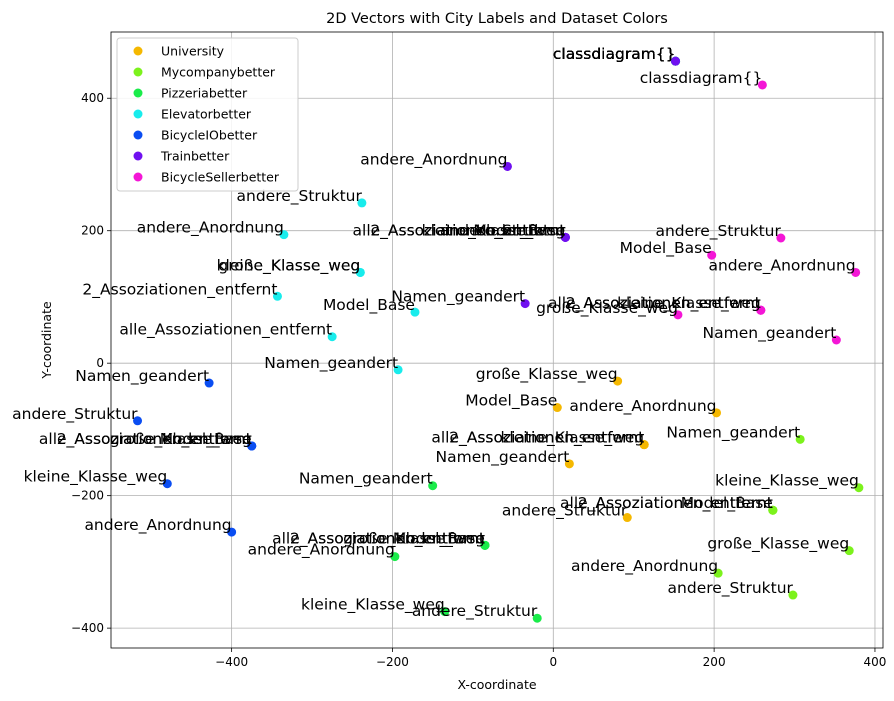 This screenshot has width=894, height=701. What do you see at coordinates (550, 658) in the screenshot?
I see `x-axis-ticks: −400 −200 0 200 400` at bounding box center [550, 658].